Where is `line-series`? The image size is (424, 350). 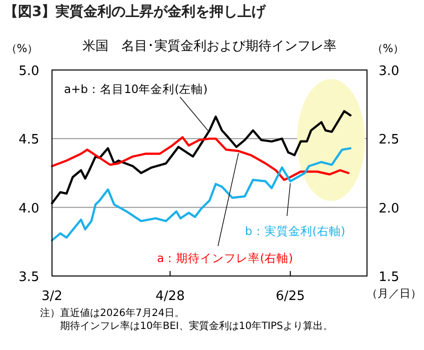
line-series is located at coordinates (200, 158).